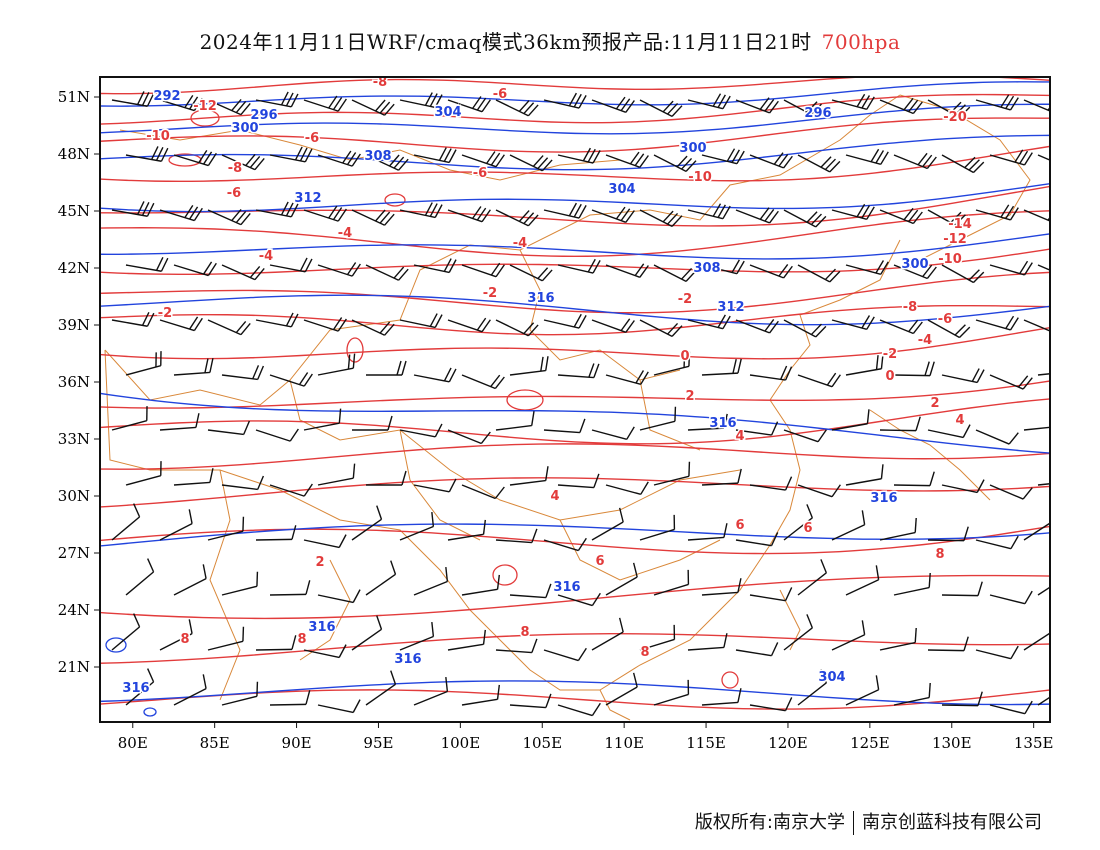  Describe the element at coordinates (235, 168) in the screenshot. I see `temperature-label: -8` at that location.